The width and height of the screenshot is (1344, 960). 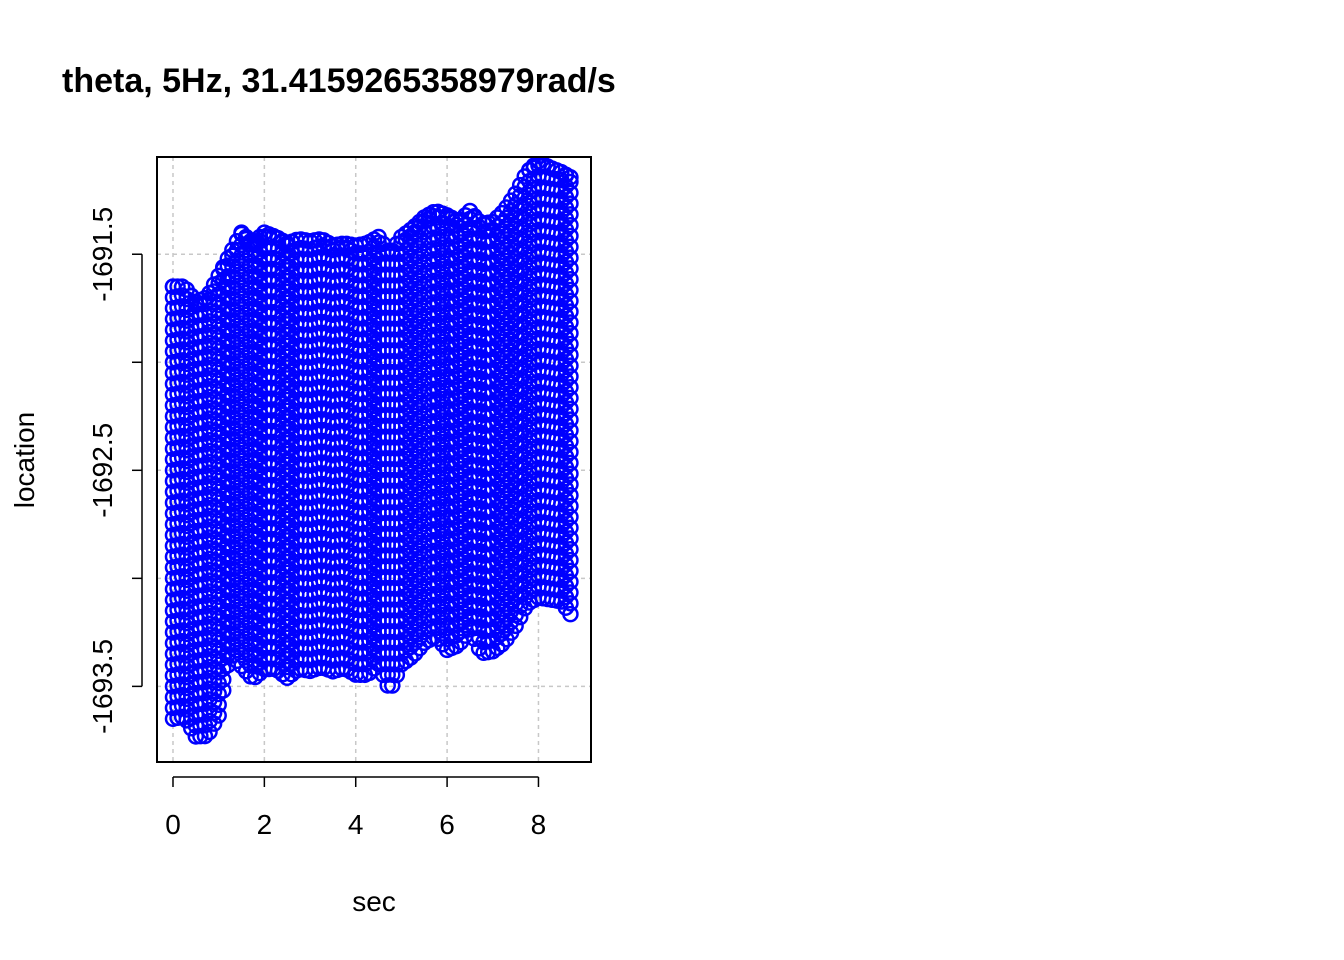 I want to click on x-axis: 0 2 4 6 8, so click(x=356, y=808).